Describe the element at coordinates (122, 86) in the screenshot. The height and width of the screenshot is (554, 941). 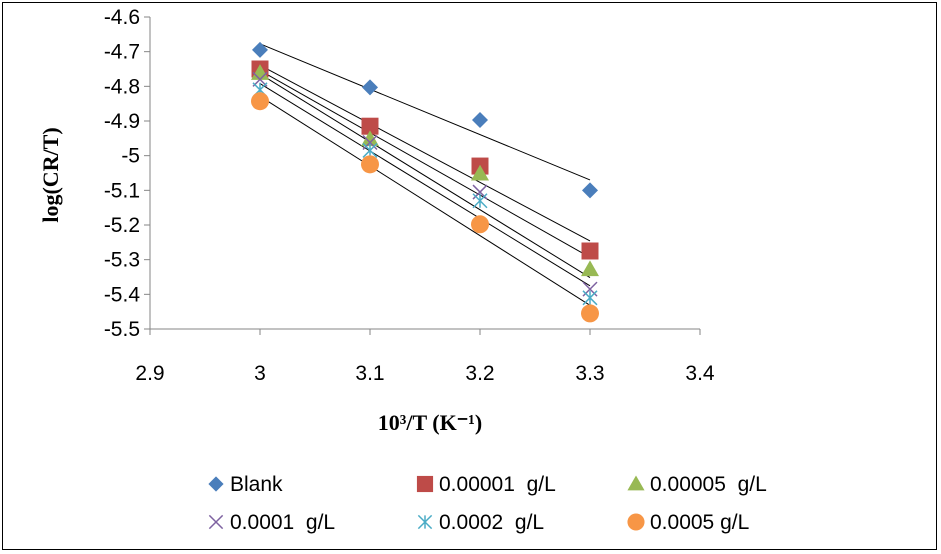
I see `y-tick-label: -4.8` at that location.